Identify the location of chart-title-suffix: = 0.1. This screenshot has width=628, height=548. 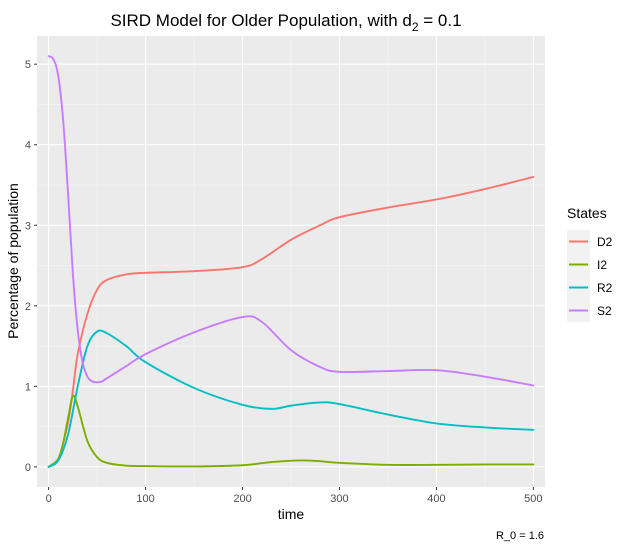
(440, 20).